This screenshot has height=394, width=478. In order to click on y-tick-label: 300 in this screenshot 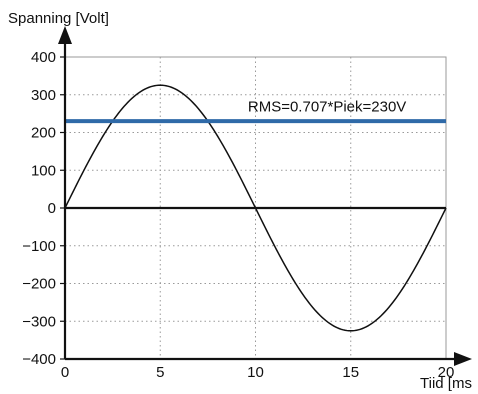, I will do `click(43, 95)`.